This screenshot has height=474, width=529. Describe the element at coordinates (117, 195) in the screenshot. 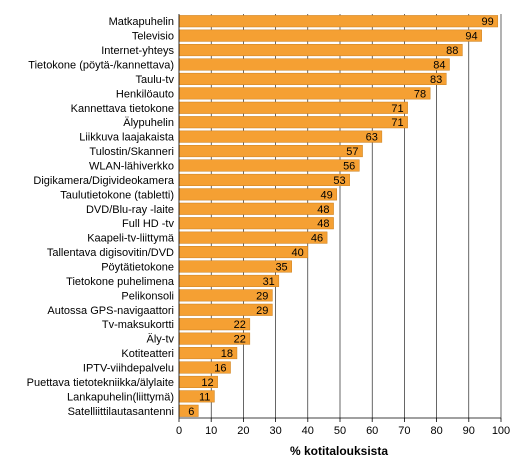

I see `category-label: Taulutietokone (tabletti)` at that location.